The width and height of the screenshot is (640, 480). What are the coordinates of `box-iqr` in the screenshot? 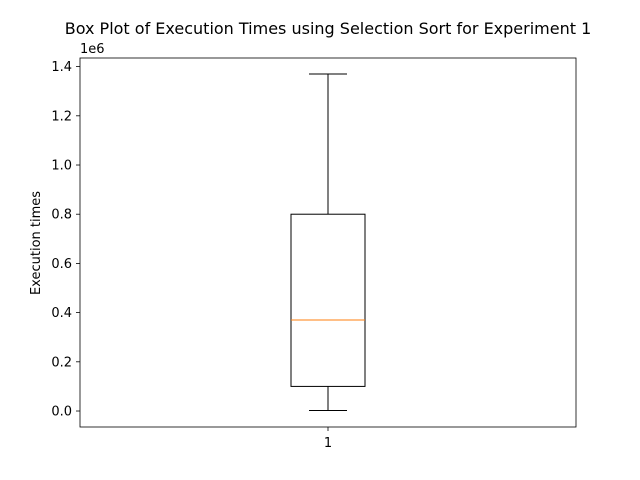 It's located at (328, 300).